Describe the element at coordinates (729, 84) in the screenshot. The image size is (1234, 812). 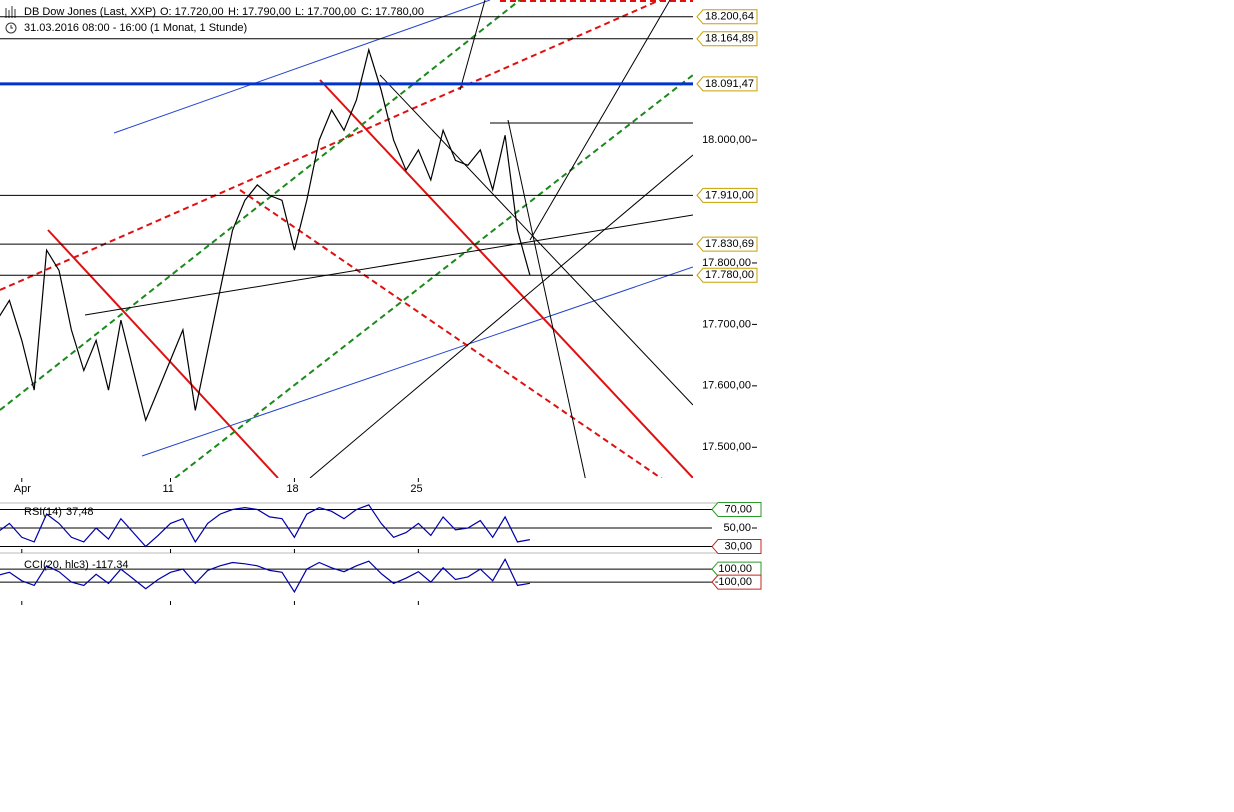
I see `level-label: 18.091,47` at that location.